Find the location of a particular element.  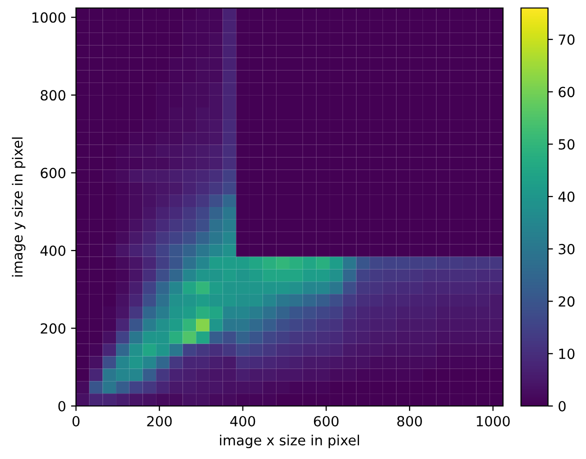

color-bar-label: 60 is located at coordinates (566, 92).